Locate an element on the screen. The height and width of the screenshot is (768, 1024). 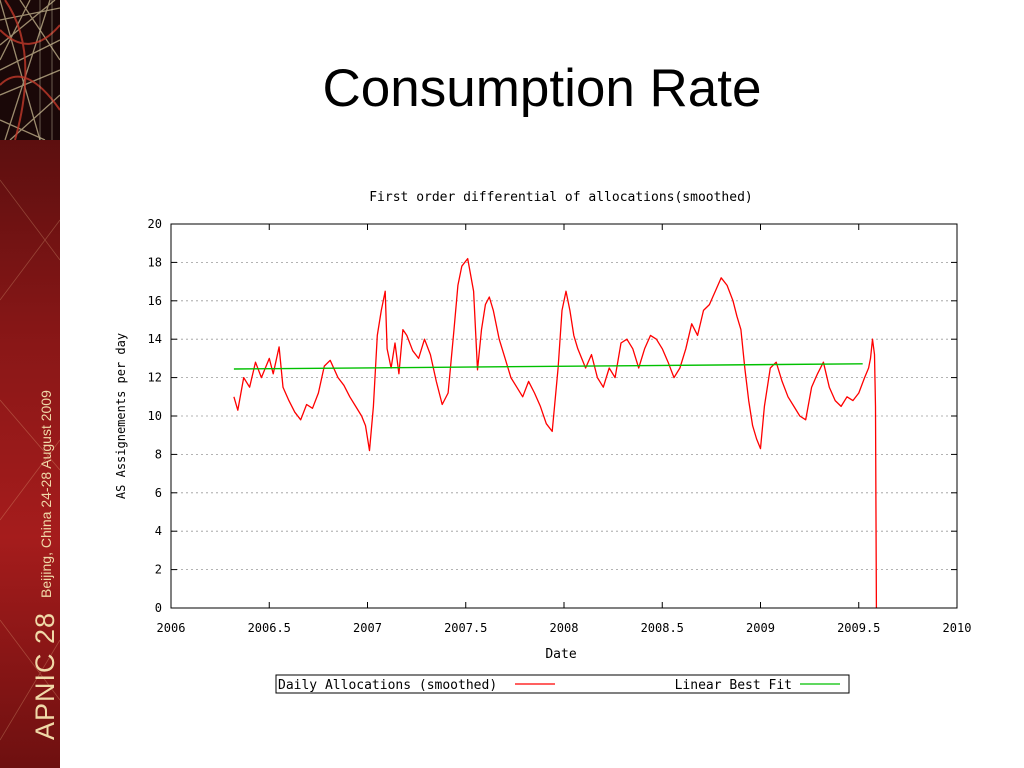
x-tick-label: 2006.5 is located at coordinates (269, 628).